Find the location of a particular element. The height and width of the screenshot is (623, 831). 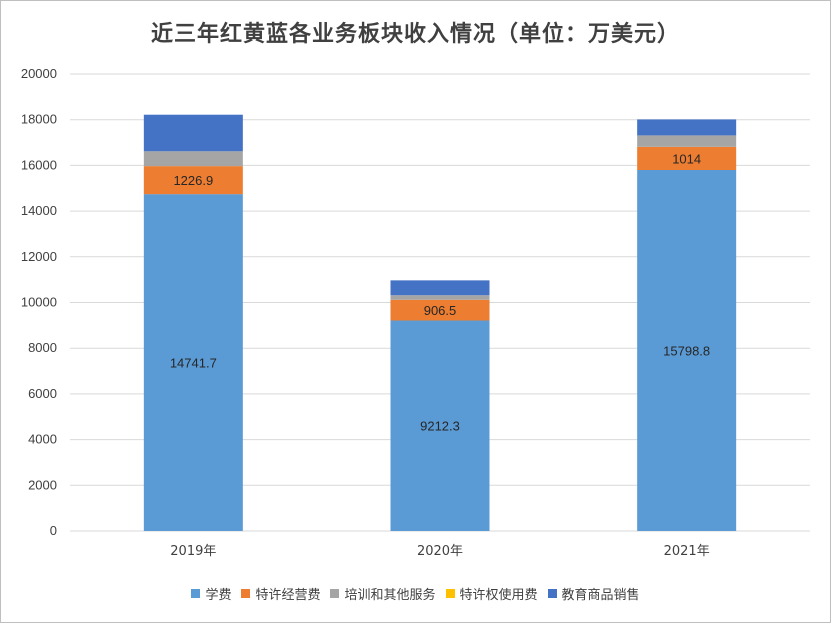

data-label: 1014 is located at coordinates (686, 158).